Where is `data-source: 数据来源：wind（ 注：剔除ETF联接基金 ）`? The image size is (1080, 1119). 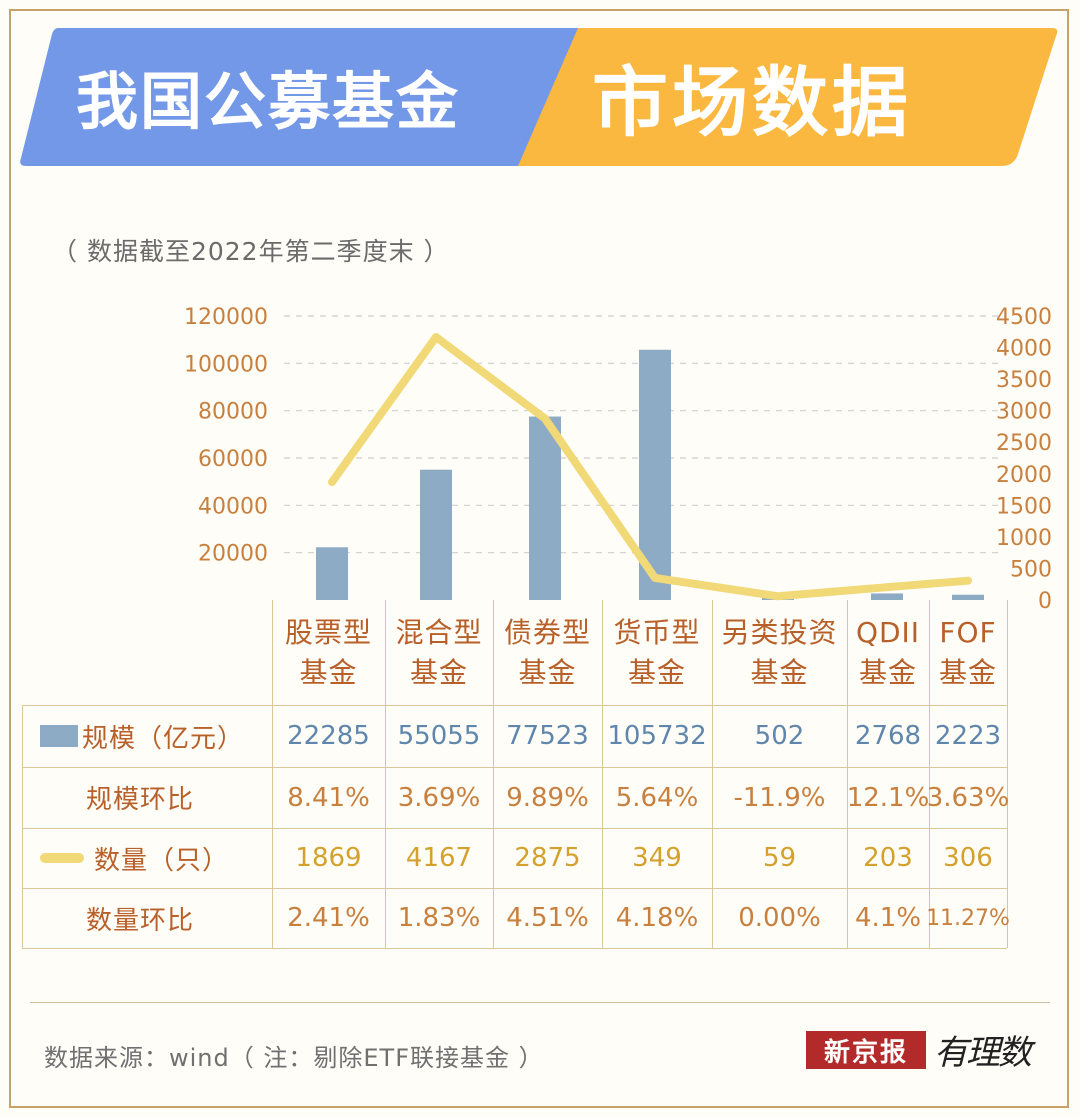 data-source: 数据来源：wind（ 注：剔除ETF联接基金 ） is located at coordinates (294, 1058).